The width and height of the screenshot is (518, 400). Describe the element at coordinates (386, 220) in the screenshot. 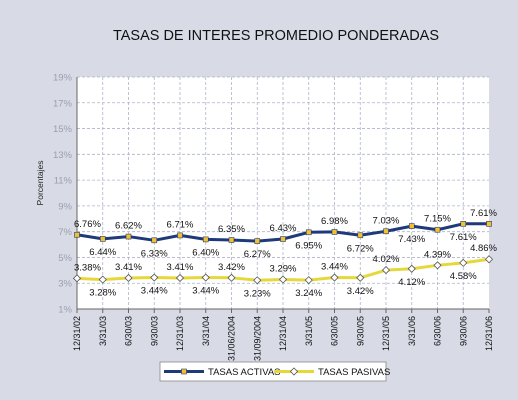

I see `data-label: 7.03%` at that location.